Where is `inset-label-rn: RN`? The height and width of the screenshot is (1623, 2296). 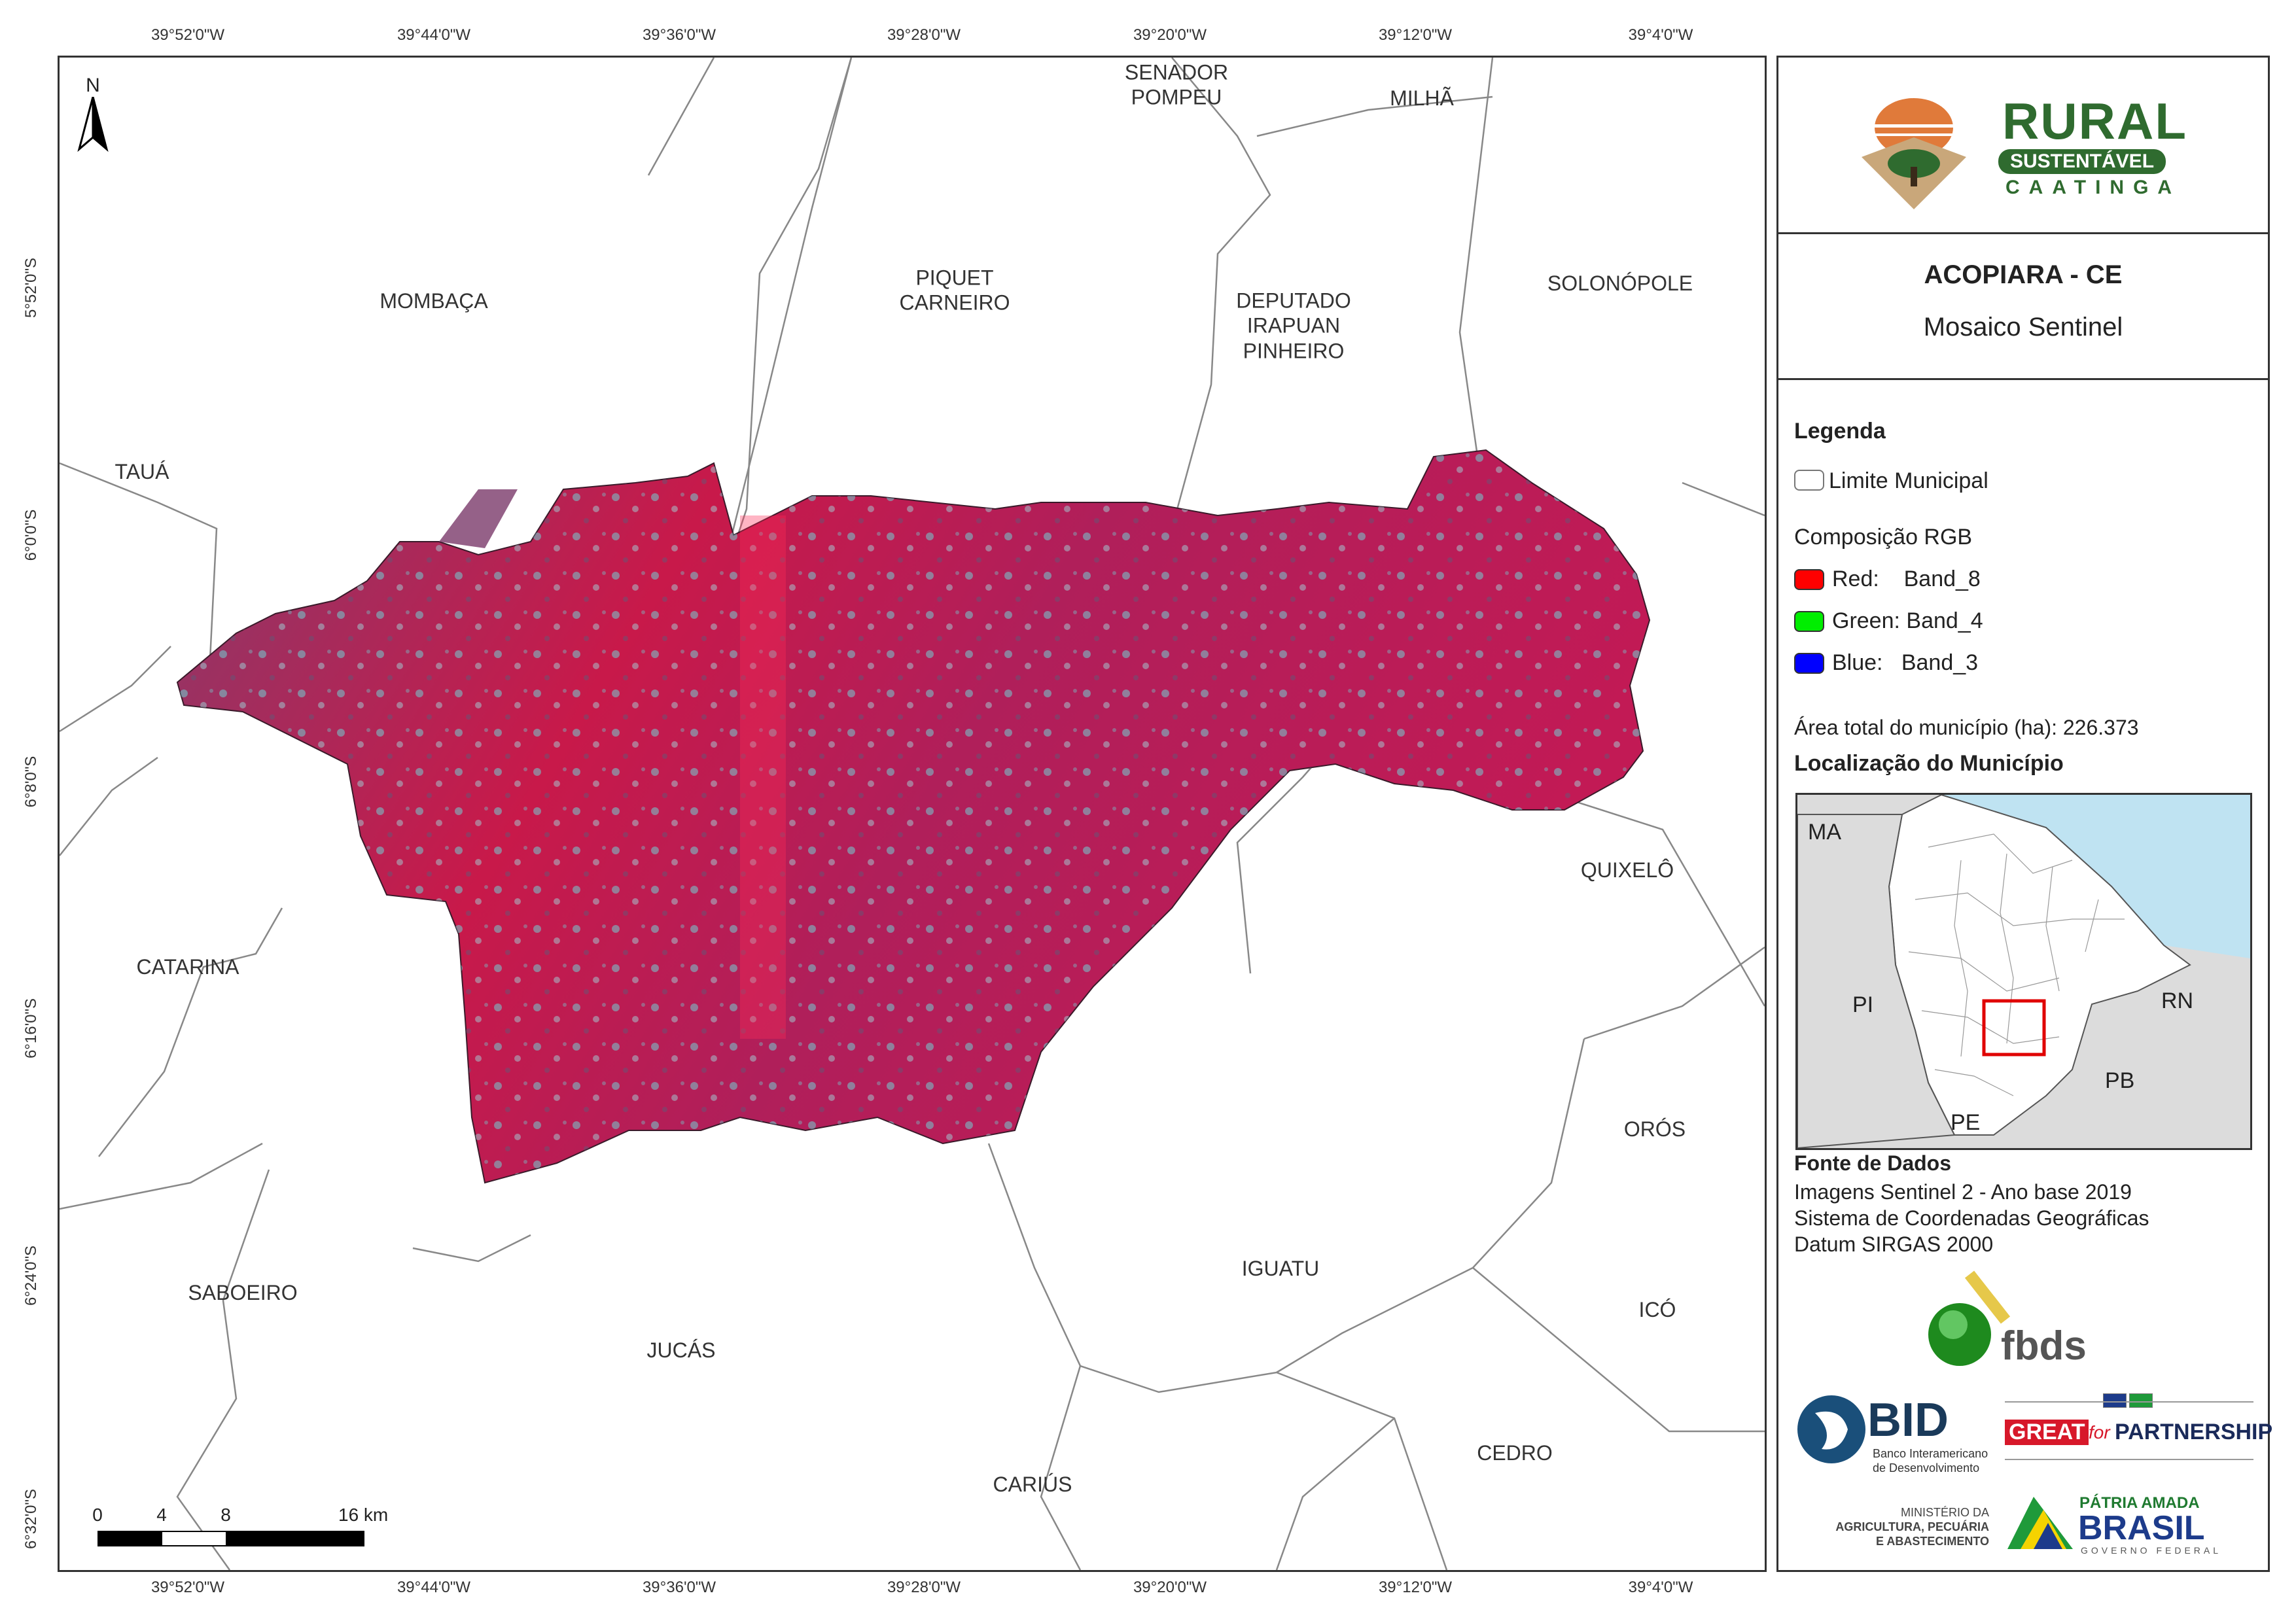
inset-label-rn: RN is located at coordinates (2177, 1000).